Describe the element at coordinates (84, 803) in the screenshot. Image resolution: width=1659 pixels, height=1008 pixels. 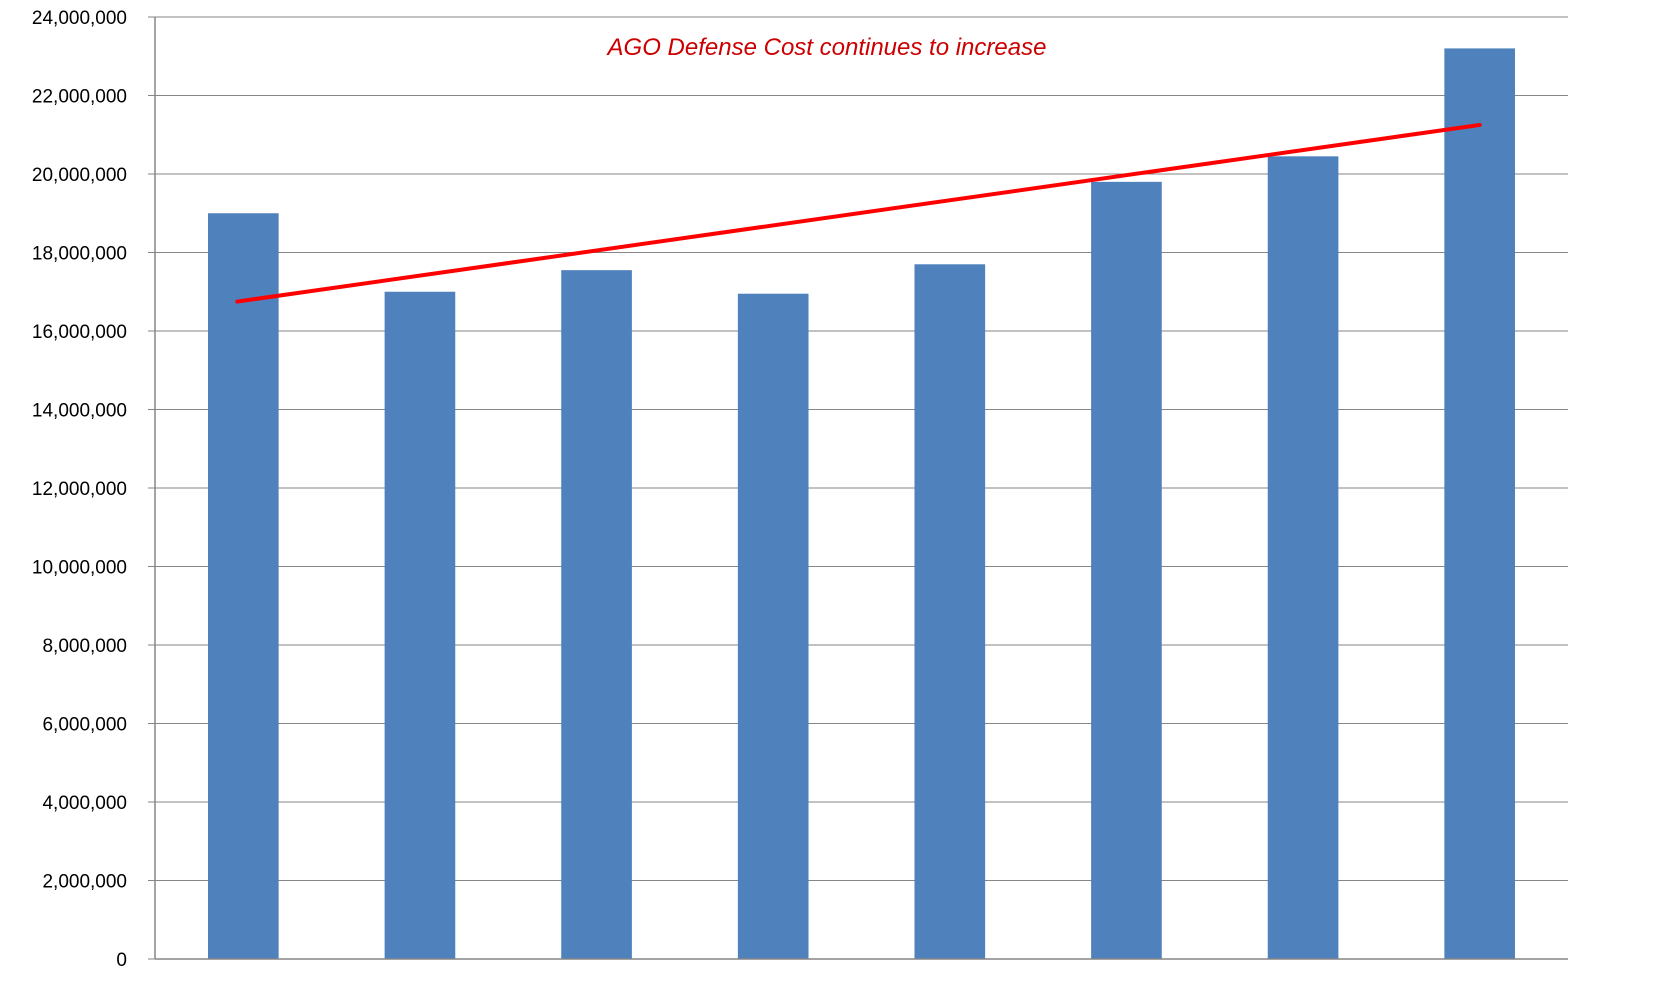
I see `y-tick-label: 4,000,000` at that location.